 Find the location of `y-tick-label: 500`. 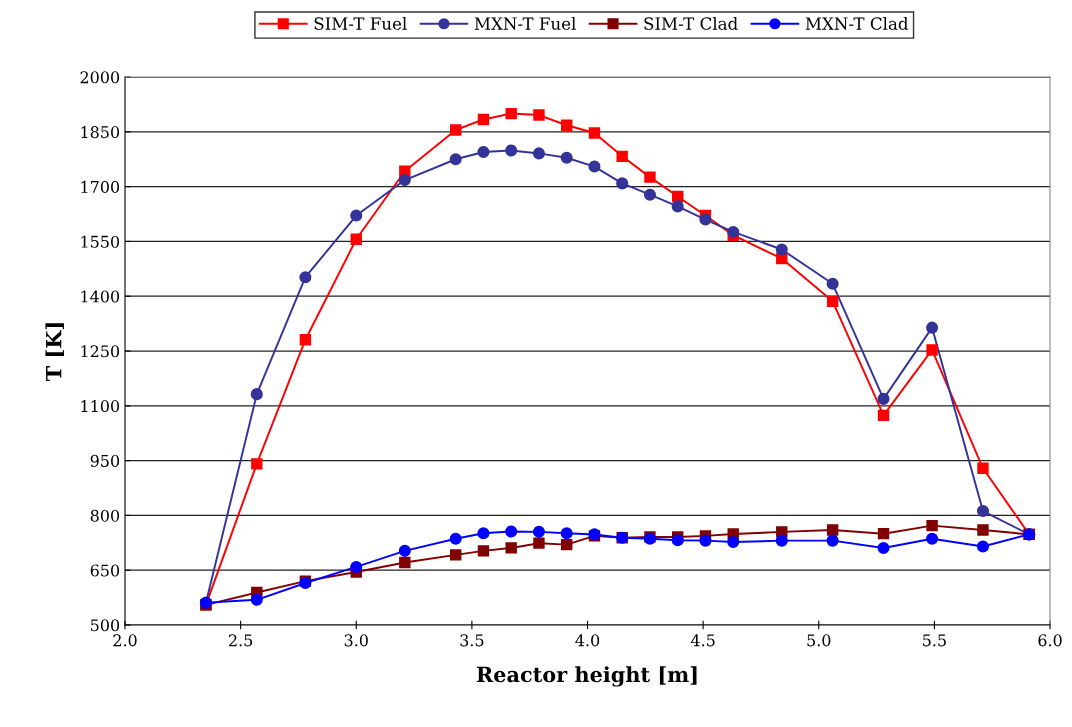

y-tick-label: 500 is located at coordinates (105, 625).